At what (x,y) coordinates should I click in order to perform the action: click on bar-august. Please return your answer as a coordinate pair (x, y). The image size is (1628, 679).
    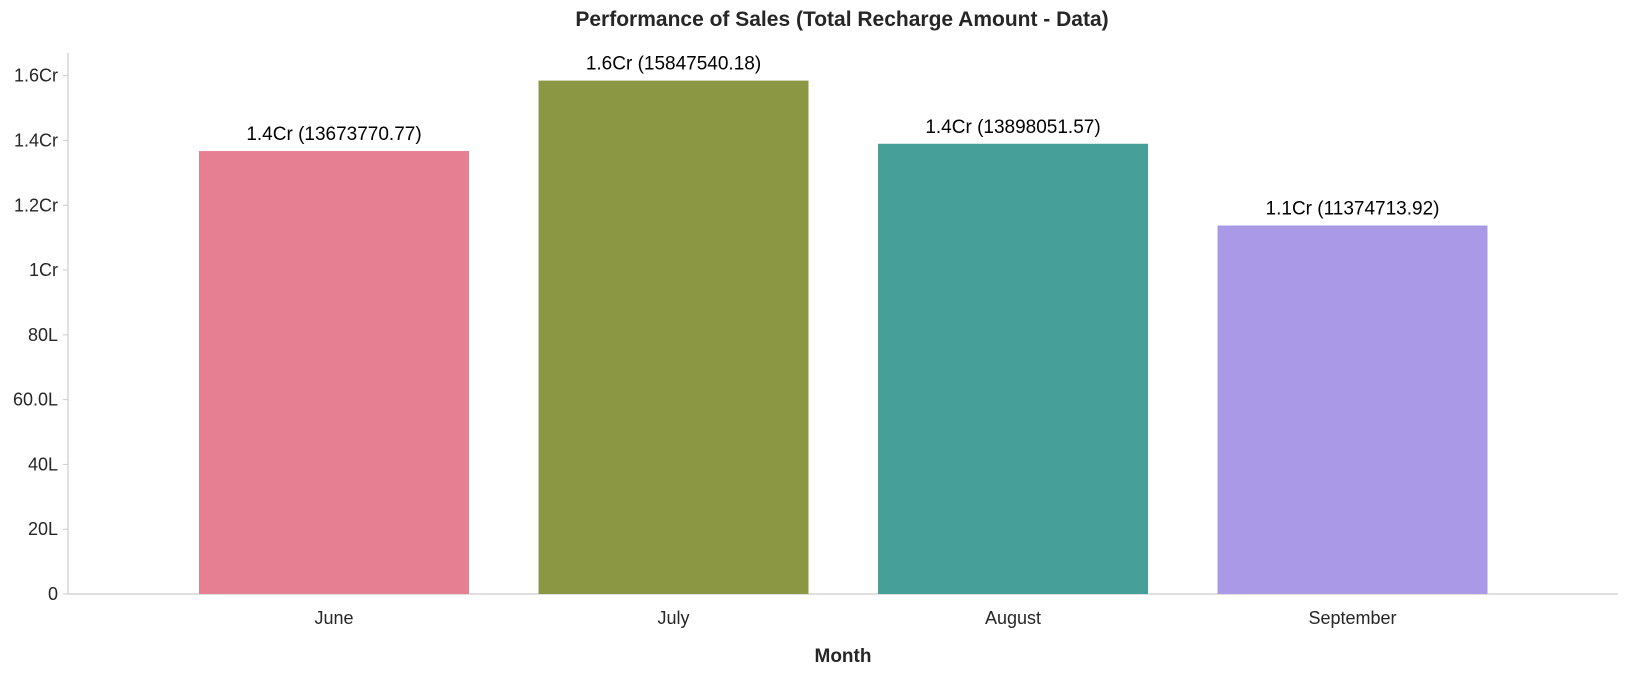
    Looking at the image, I should click on (1013, 368).